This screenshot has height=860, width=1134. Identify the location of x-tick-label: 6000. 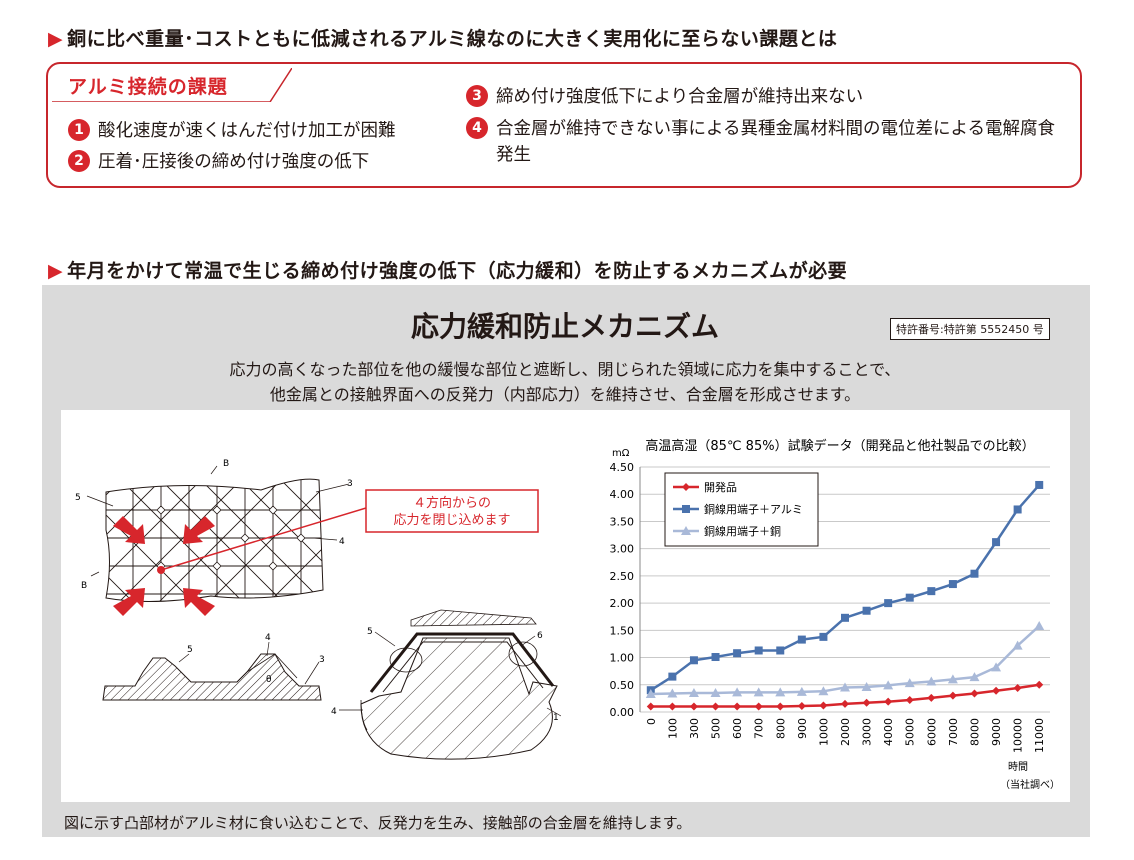
(931, 732).